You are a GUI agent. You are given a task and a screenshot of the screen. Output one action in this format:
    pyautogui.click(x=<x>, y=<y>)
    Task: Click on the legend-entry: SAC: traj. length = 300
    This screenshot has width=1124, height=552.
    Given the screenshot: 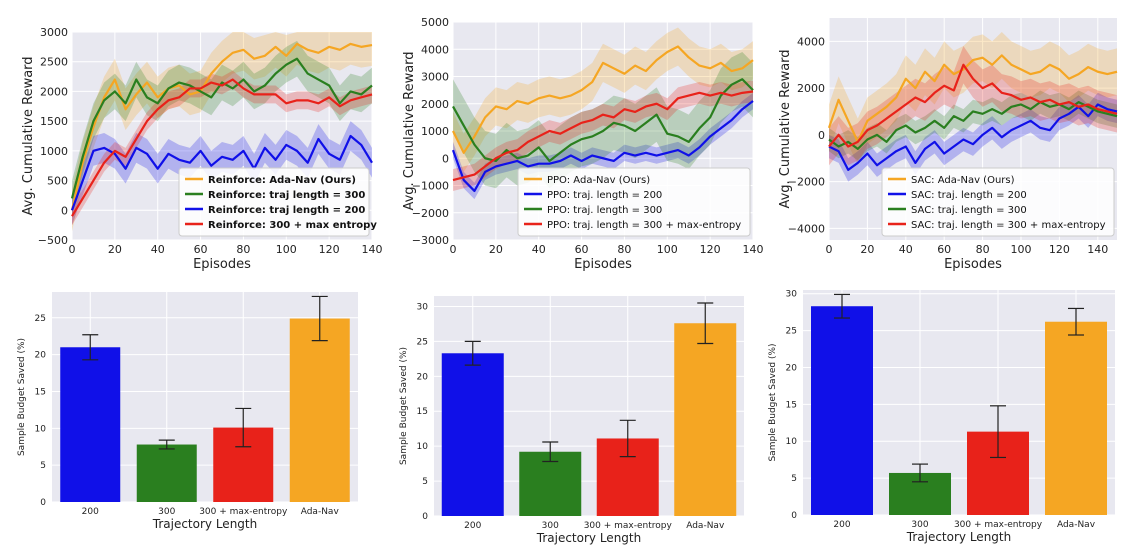 What is the action you would take?
    pyautogui.click(x=969, y=210)
    